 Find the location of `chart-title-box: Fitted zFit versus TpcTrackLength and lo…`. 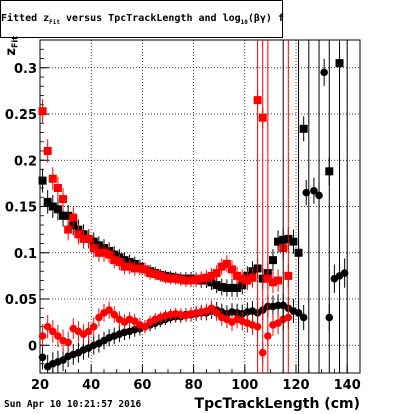

chart-title-box: Fitted zFit versus TpcTrackLength and lo… is located at coordinates (142, 19).